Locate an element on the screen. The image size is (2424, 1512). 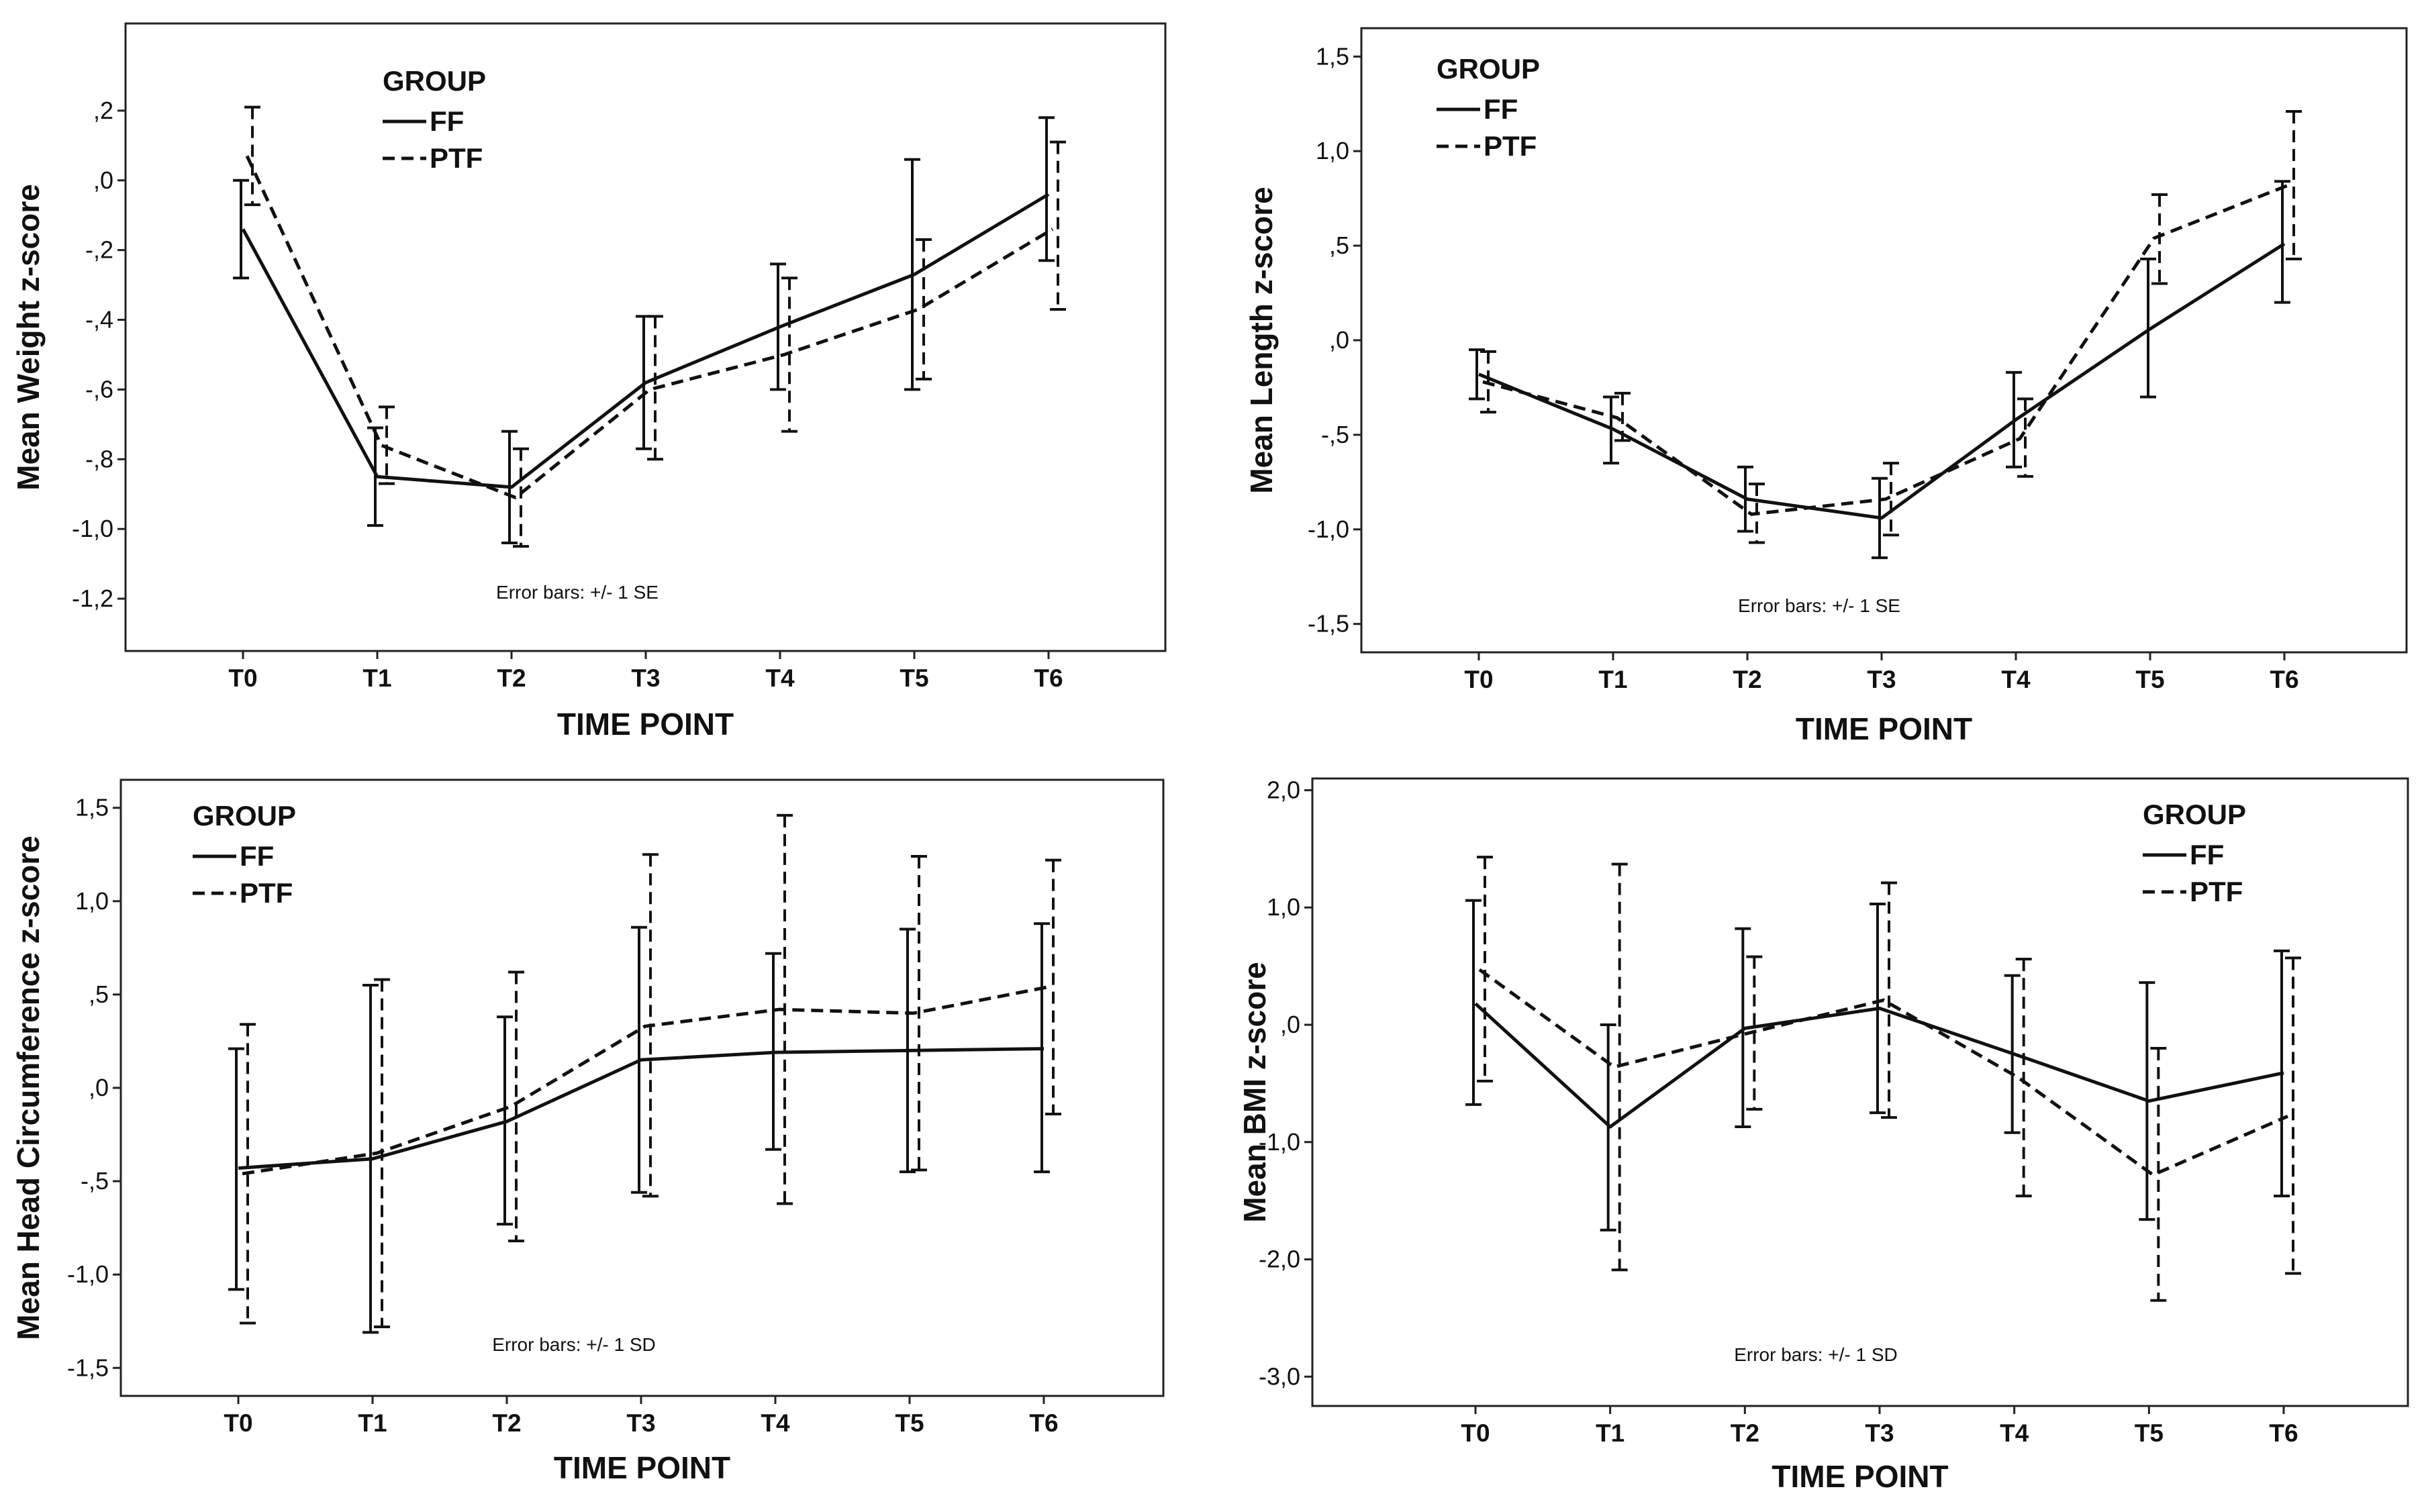
y-axis-title: Mean Weight z-score is located at coordinates (29, 337).